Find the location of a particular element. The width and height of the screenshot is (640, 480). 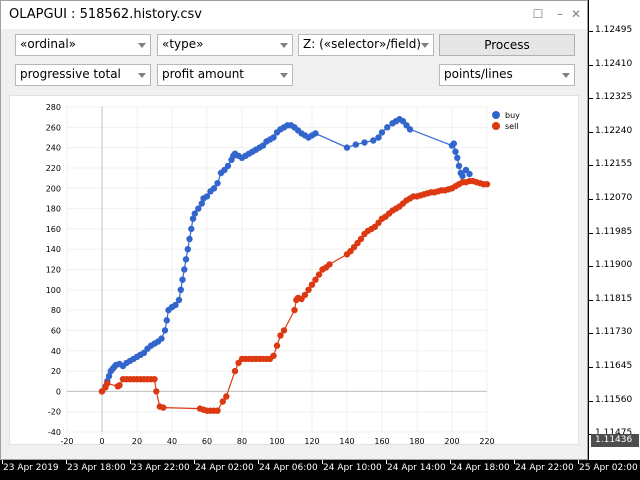

y-tick-label: 60 is located at coordinates (56, 330).